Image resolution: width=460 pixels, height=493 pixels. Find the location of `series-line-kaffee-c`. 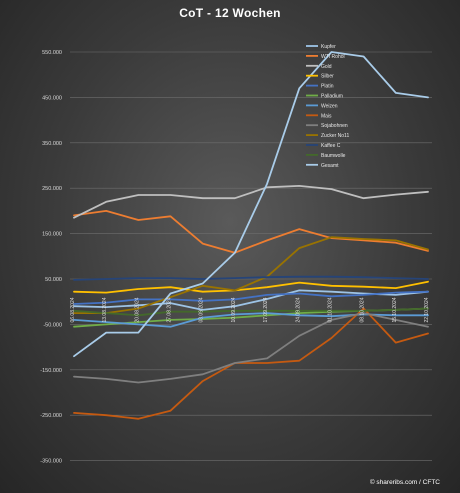

series-line-kaffee-c is located at coordinates (251, 278).